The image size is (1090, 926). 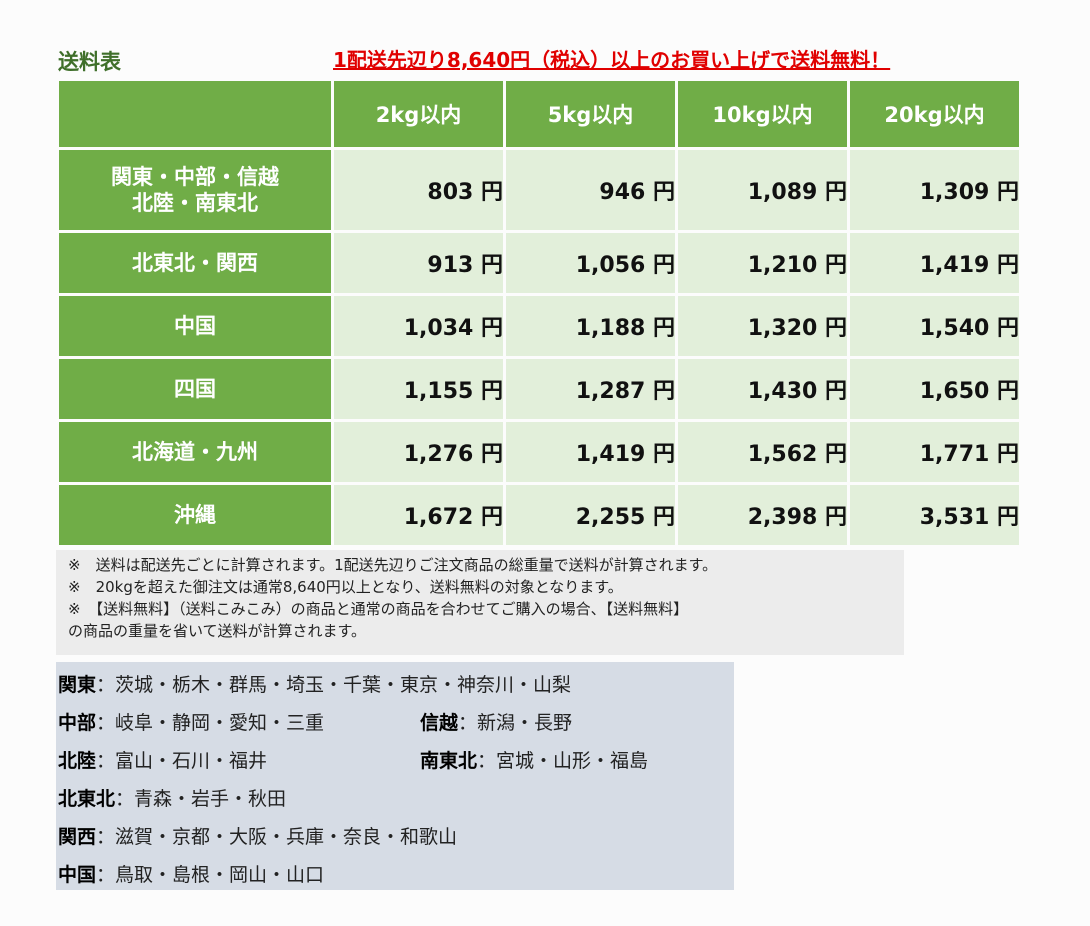 I want to click on price-cell: 1,562 円, so click(x=762, y=452).